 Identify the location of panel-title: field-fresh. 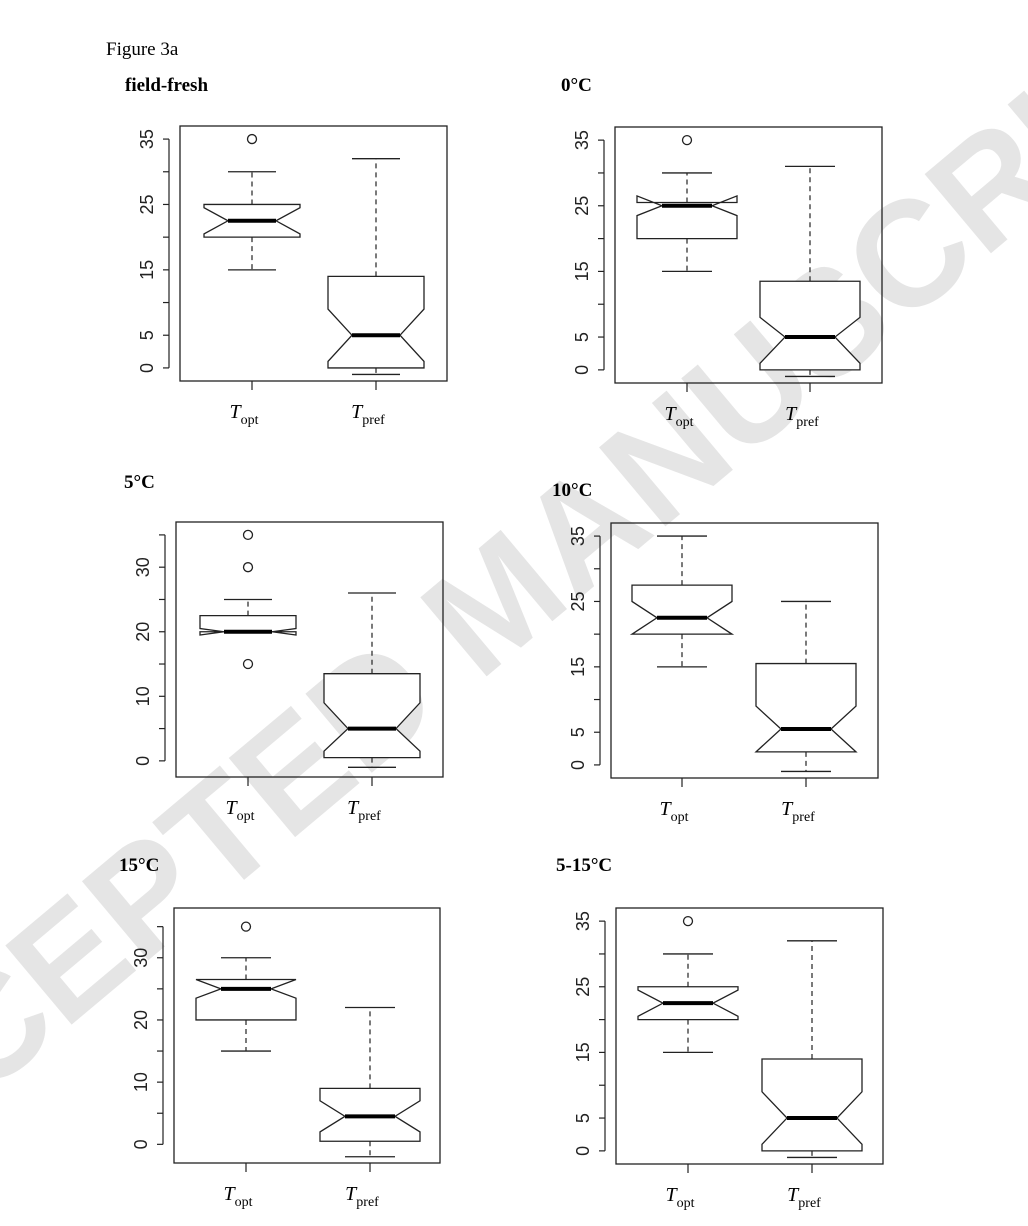
(166, 85).